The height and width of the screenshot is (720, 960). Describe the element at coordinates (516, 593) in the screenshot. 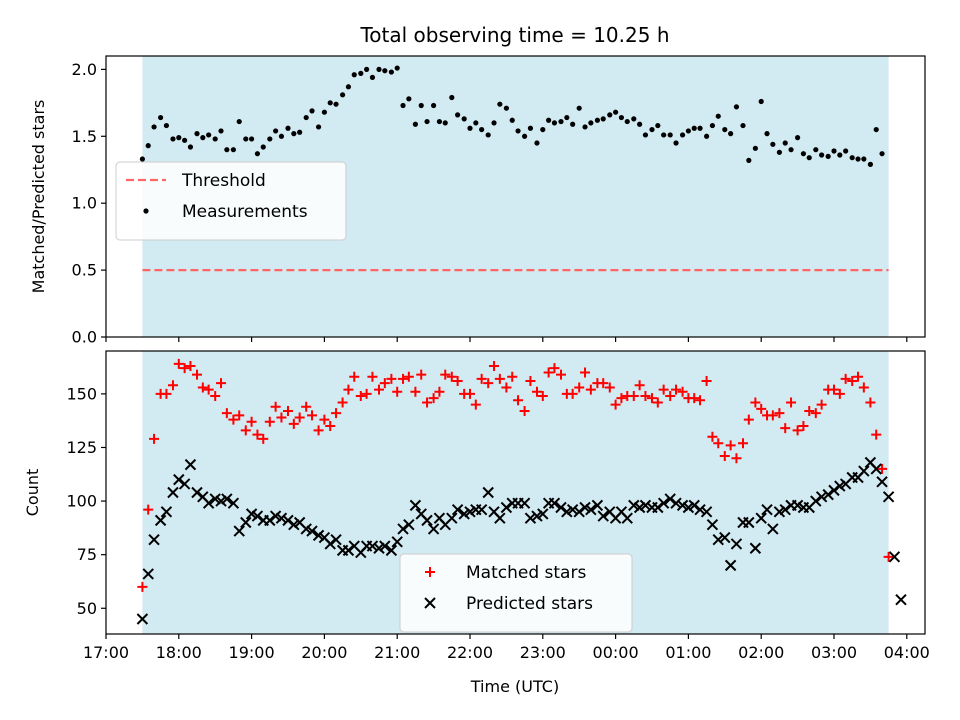

I see `legend-box` at that location.